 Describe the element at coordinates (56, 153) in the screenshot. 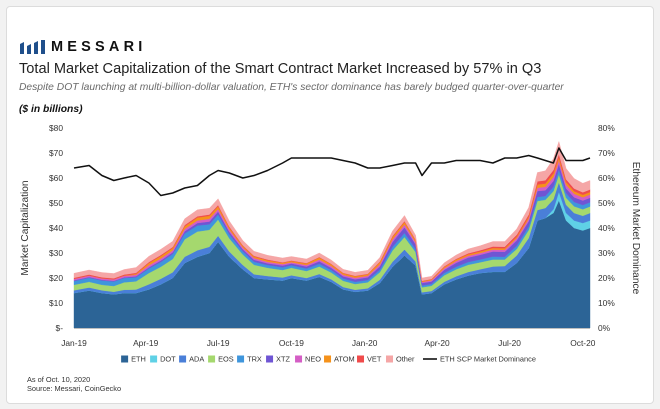

I see `y-tick-label: $70` at that location.